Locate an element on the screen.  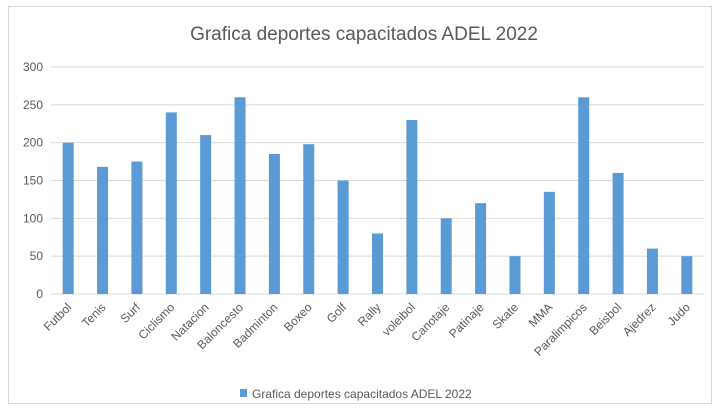
x-tick-label: MMA is located at coordinates (541, 315).